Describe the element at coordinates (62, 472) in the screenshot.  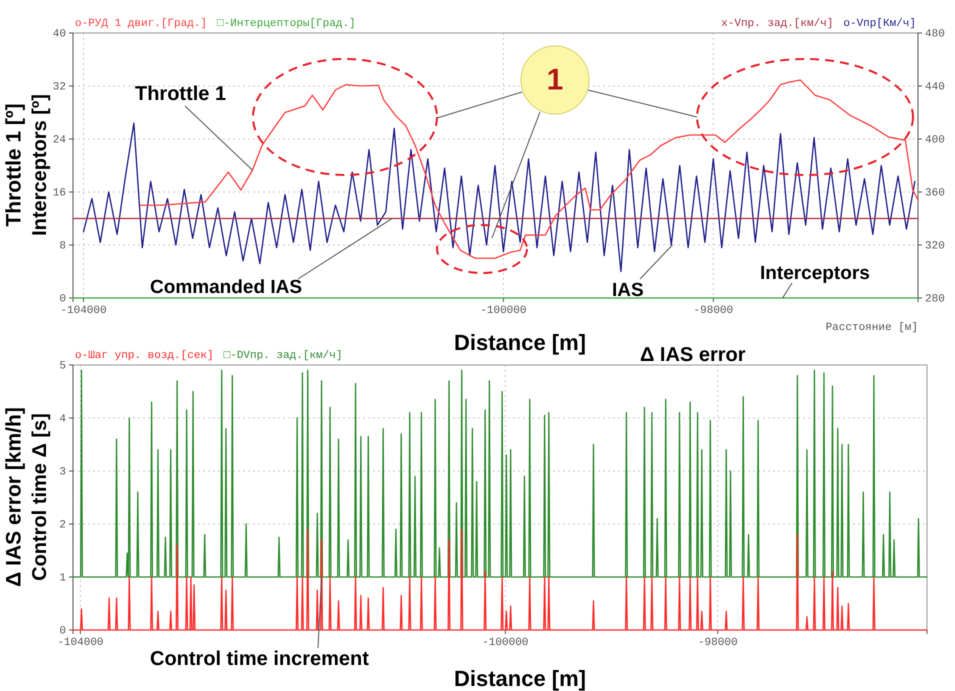
I see `y-tick-label: 3` at that location.